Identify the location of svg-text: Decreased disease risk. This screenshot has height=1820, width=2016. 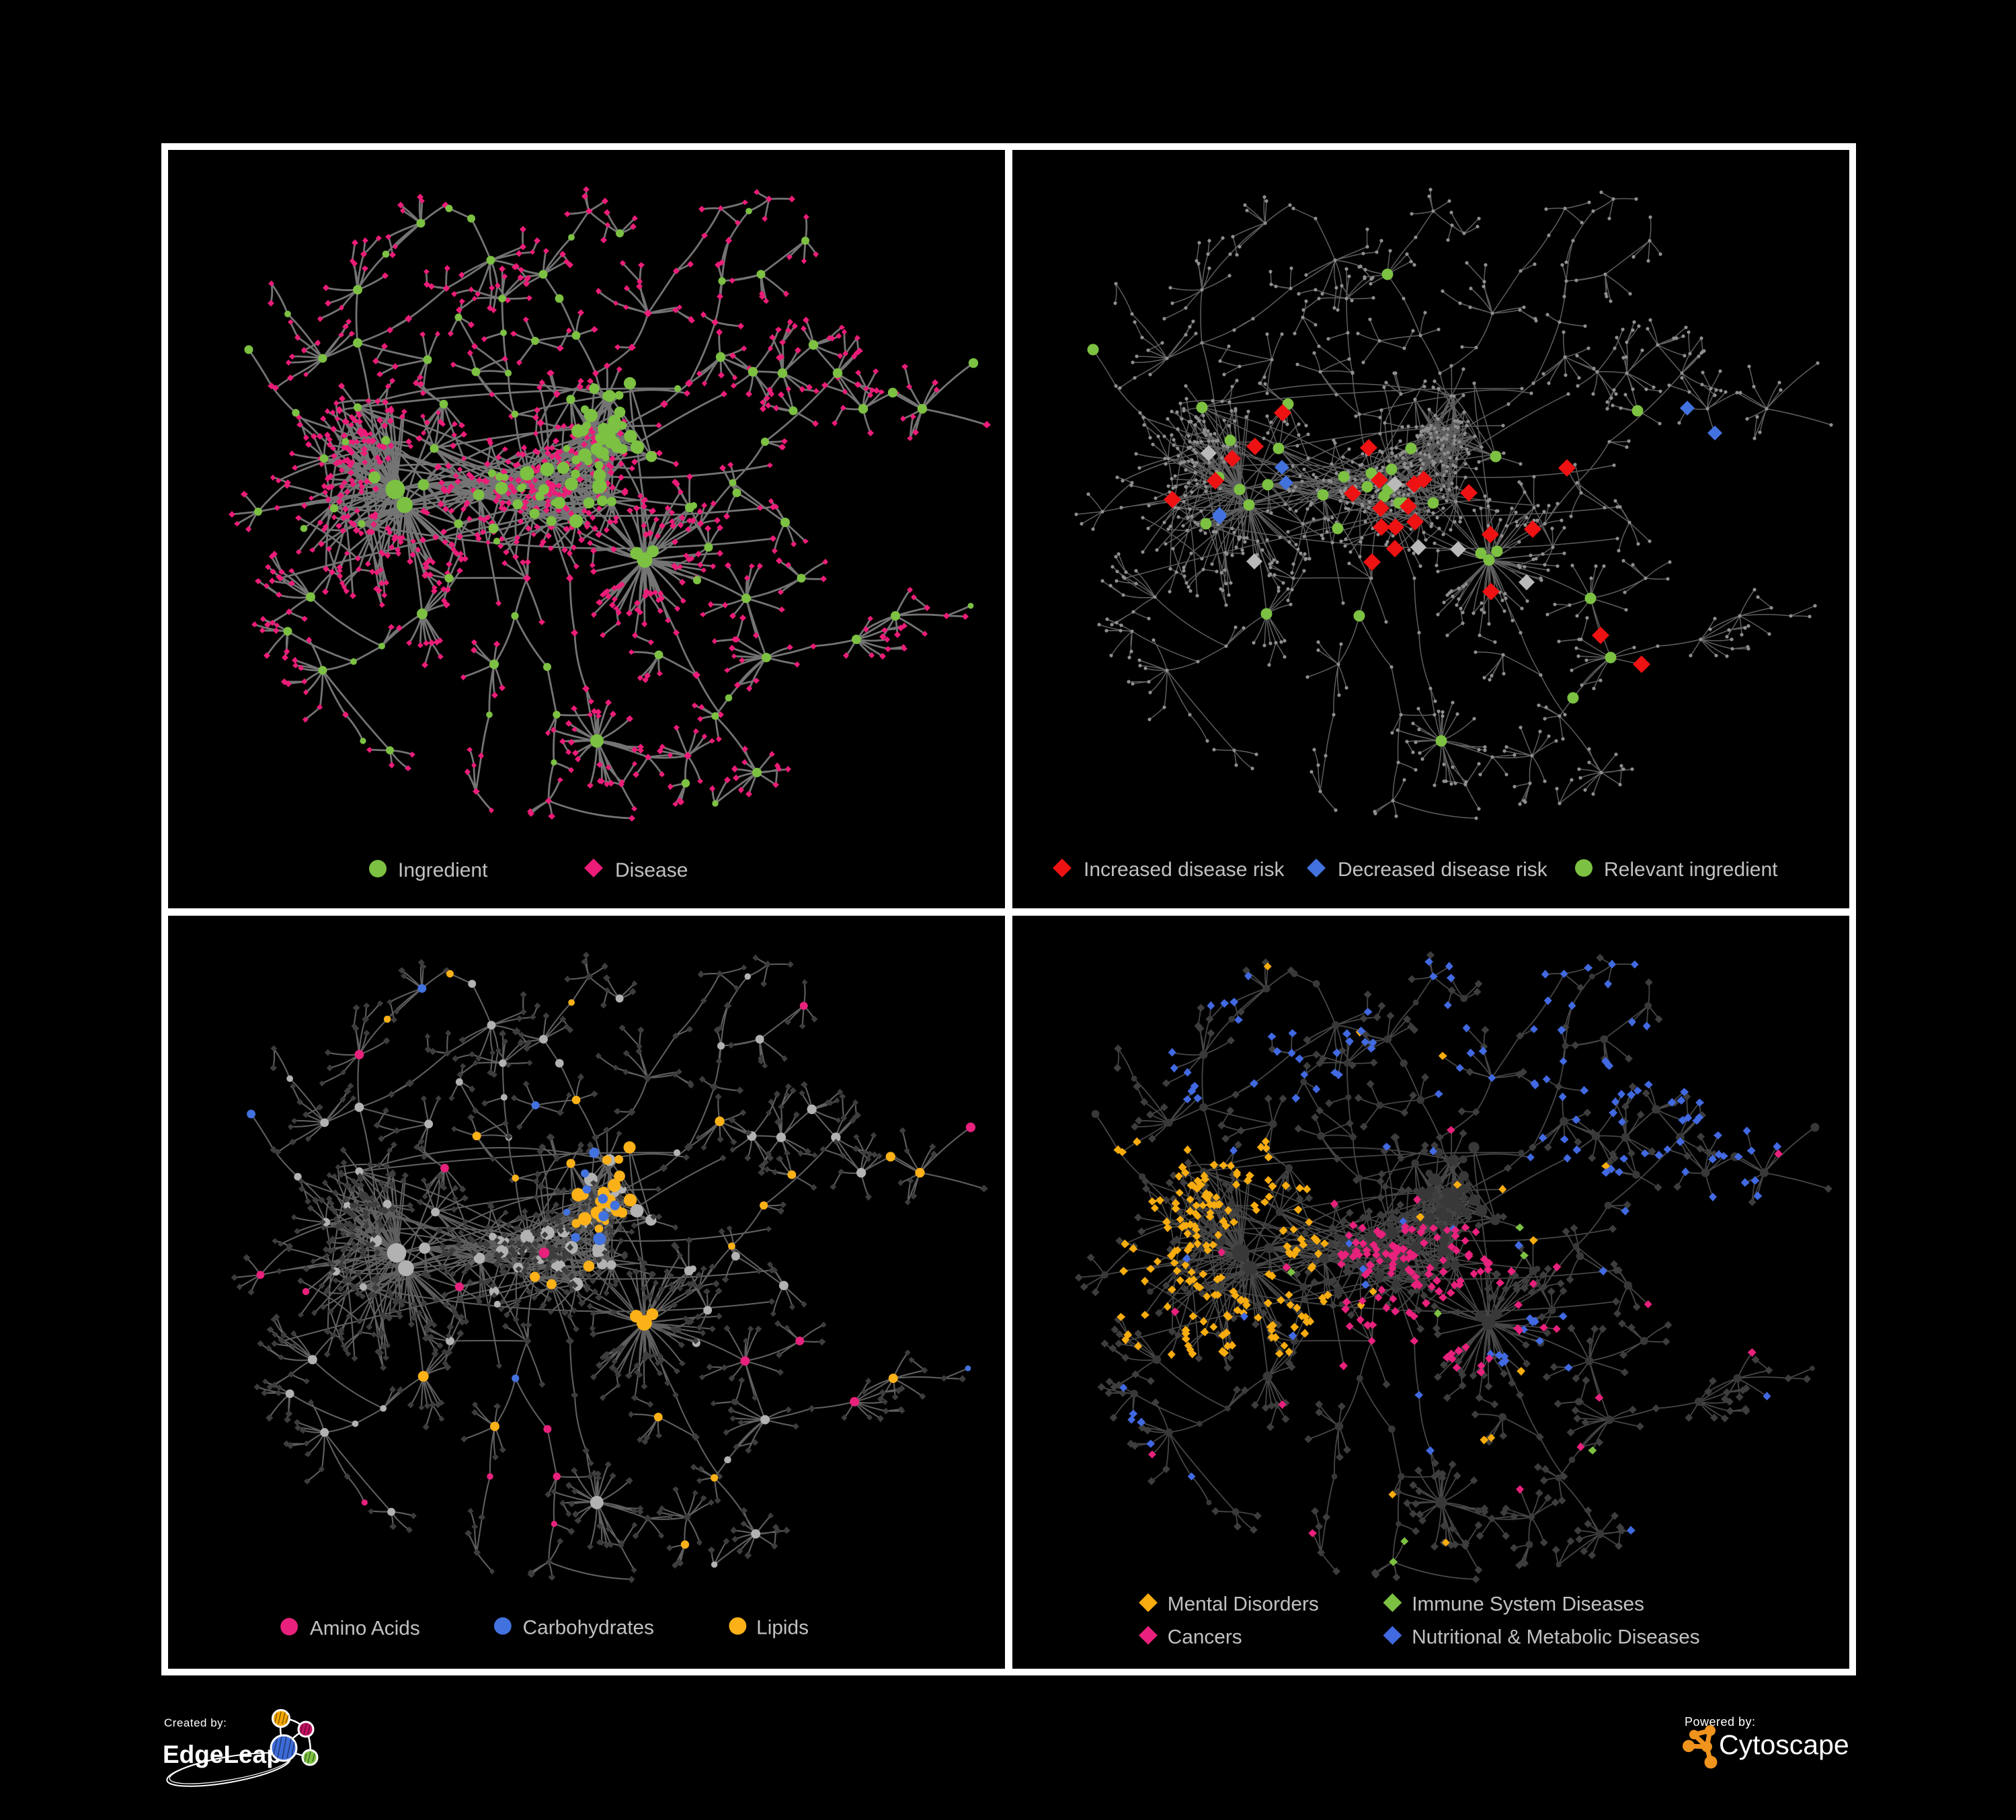
(1443, 870).